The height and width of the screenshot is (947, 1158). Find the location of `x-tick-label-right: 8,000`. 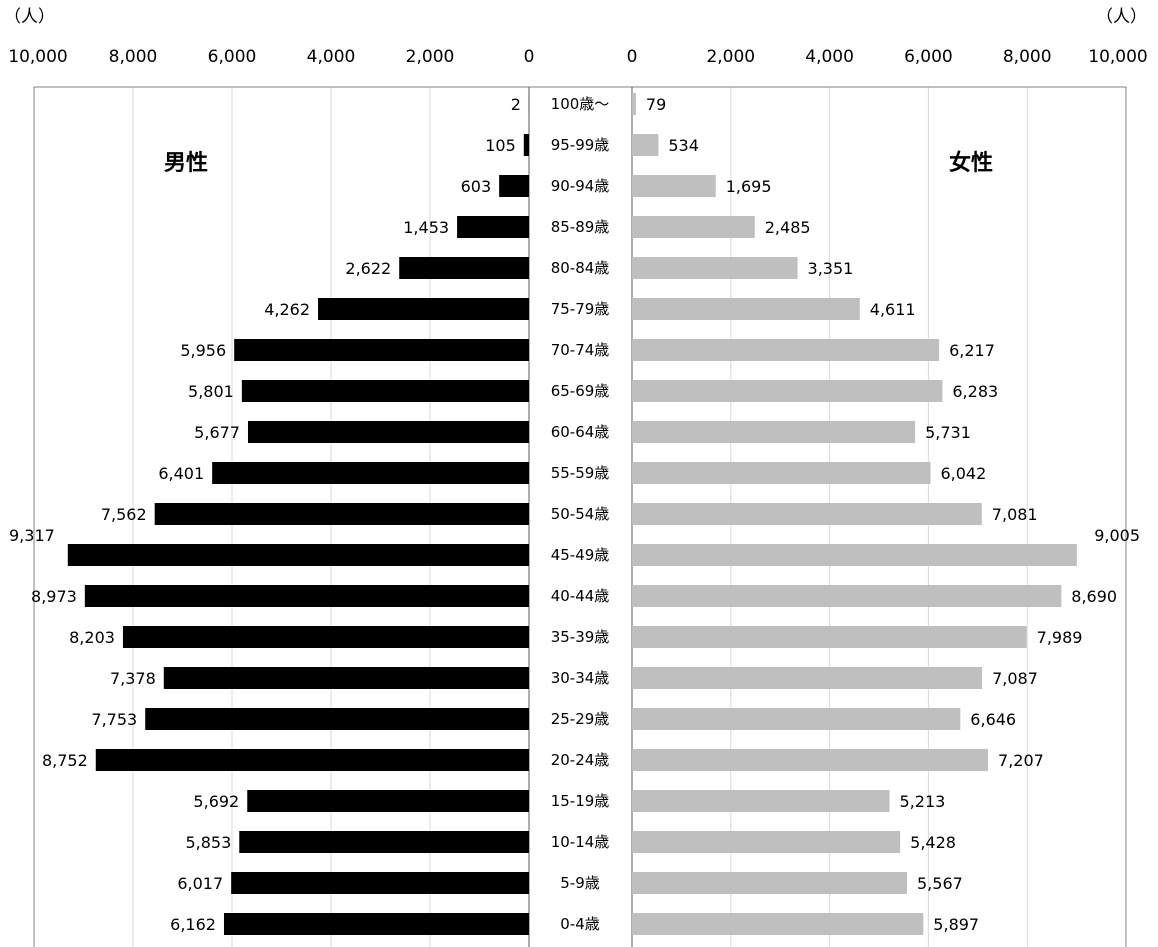

x-tick-label-right: 8,000 is located at coordinates (1027, 57).